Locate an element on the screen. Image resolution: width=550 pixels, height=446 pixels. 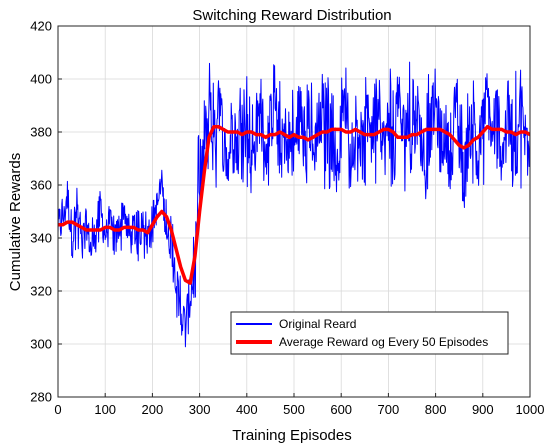
x-axis: 0 100 200 300 400 500 600 700 800 900 1000 is located at coordinates (299, 405).